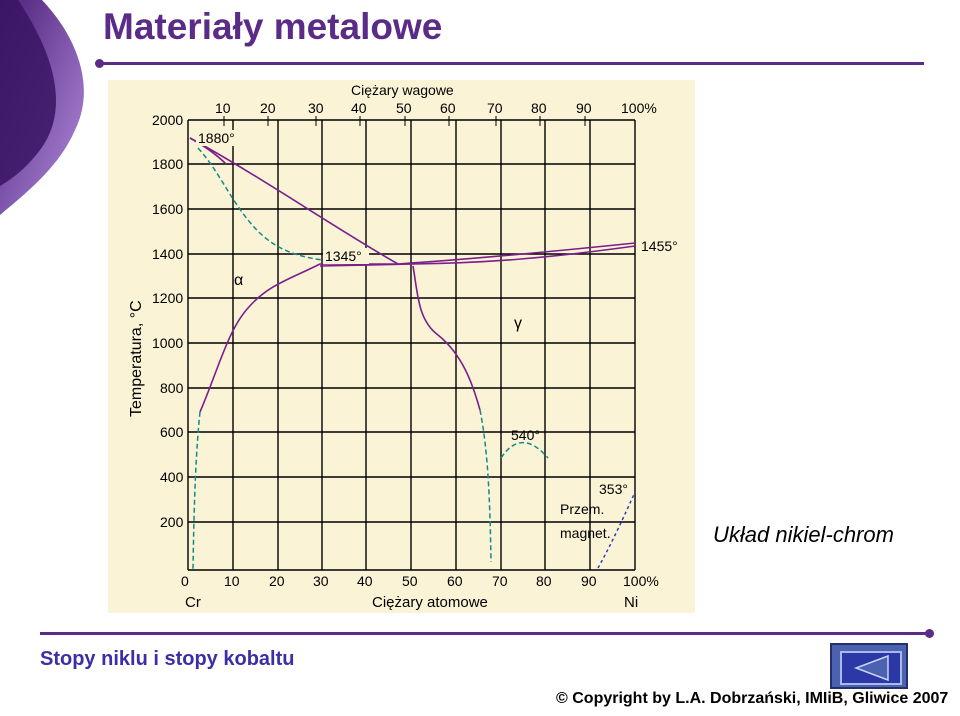 The width and height of the screenshot is (960, 716). Describe the element at coordinates (613, 489) in the screenshot. I see `t353-label: 353°` at that location.